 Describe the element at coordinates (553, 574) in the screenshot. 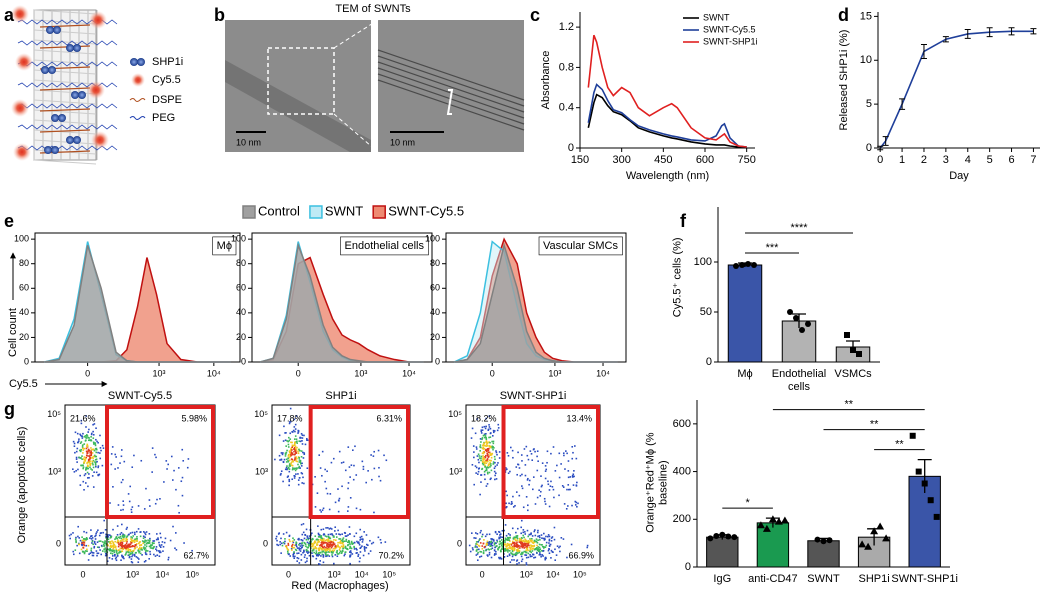

I see `x-tick-label: 10⁴` at that location.